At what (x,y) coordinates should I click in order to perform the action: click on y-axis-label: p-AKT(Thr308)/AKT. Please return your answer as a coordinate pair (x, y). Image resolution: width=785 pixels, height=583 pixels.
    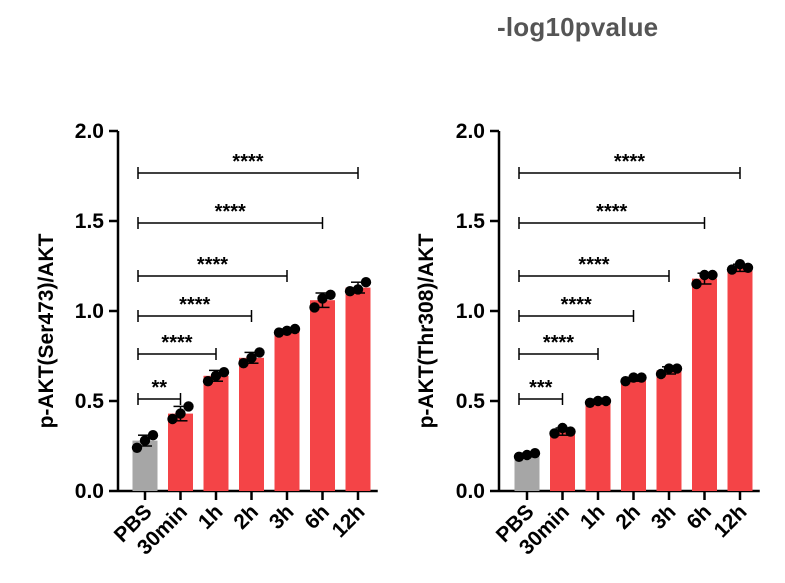
    Looking at the image, I should click on (426, 330).